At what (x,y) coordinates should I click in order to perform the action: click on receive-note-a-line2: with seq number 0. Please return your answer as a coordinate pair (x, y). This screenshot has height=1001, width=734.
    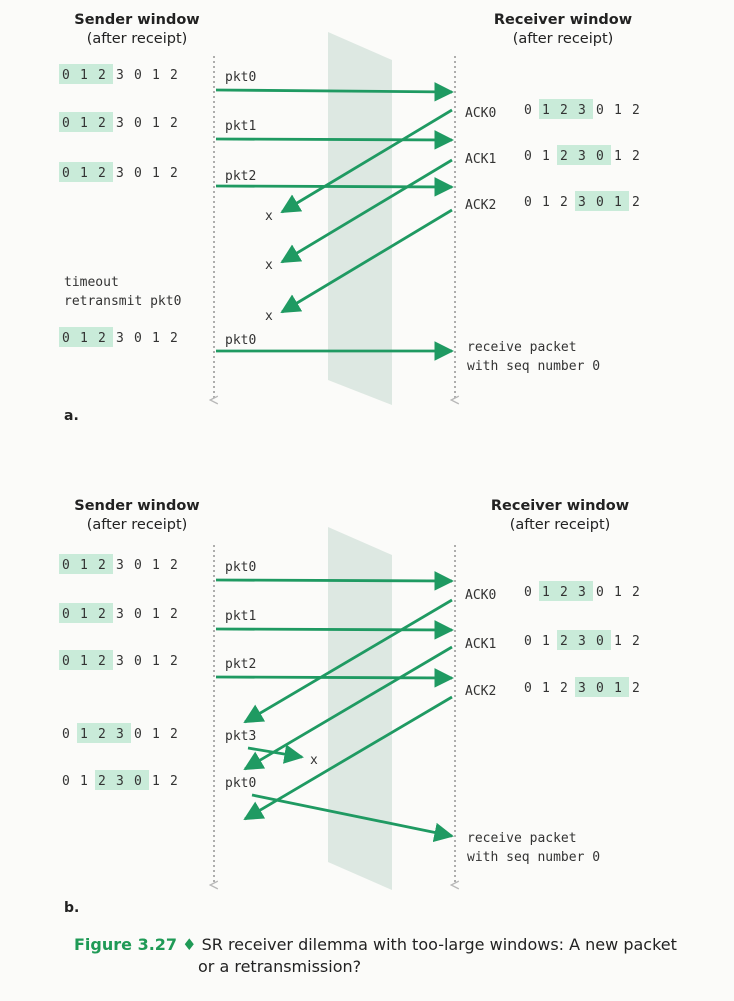
    Looking at the image, I should click on (533, 366).